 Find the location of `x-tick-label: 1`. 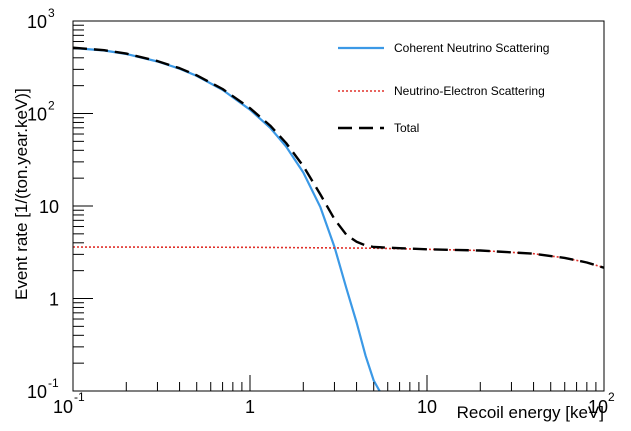

x-tick-label: 1 is located at coordinates (250, 407).